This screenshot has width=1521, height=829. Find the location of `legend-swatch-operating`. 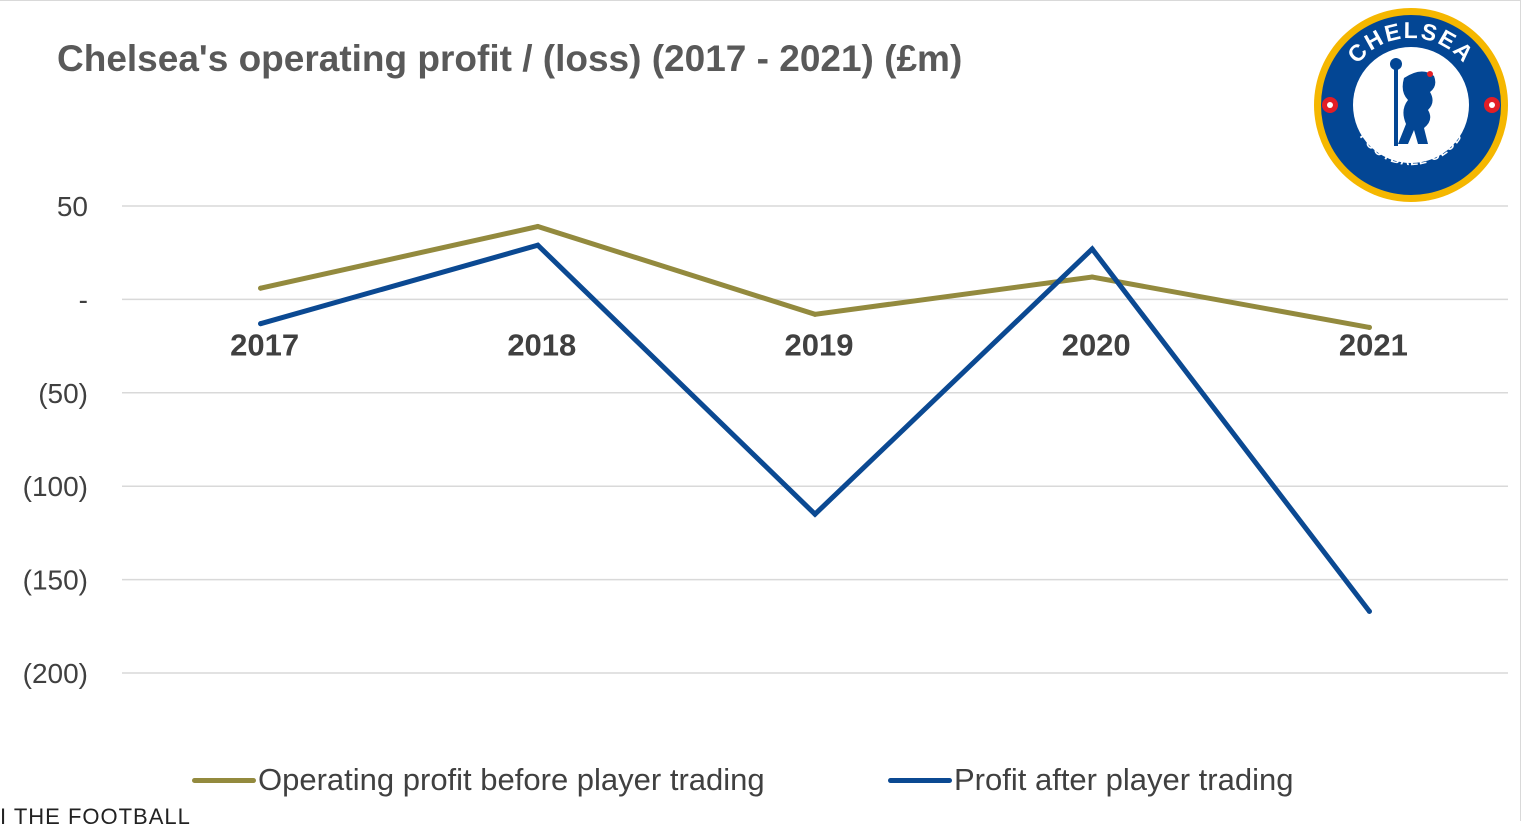

legend-swatch-operating is located at coordinates (224, 780).